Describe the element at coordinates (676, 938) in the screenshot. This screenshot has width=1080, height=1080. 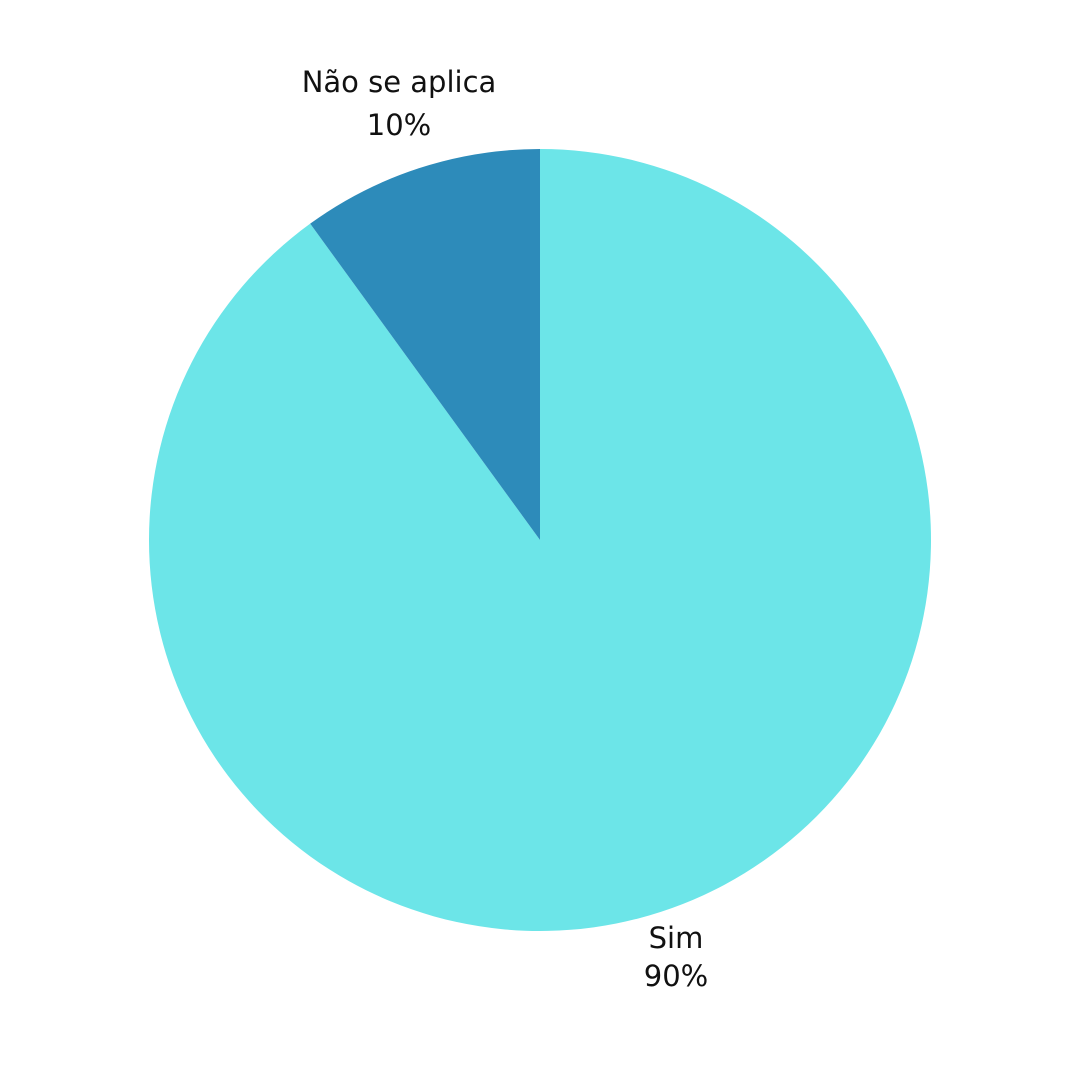
I see `slice-label-0: Sim` at that location.